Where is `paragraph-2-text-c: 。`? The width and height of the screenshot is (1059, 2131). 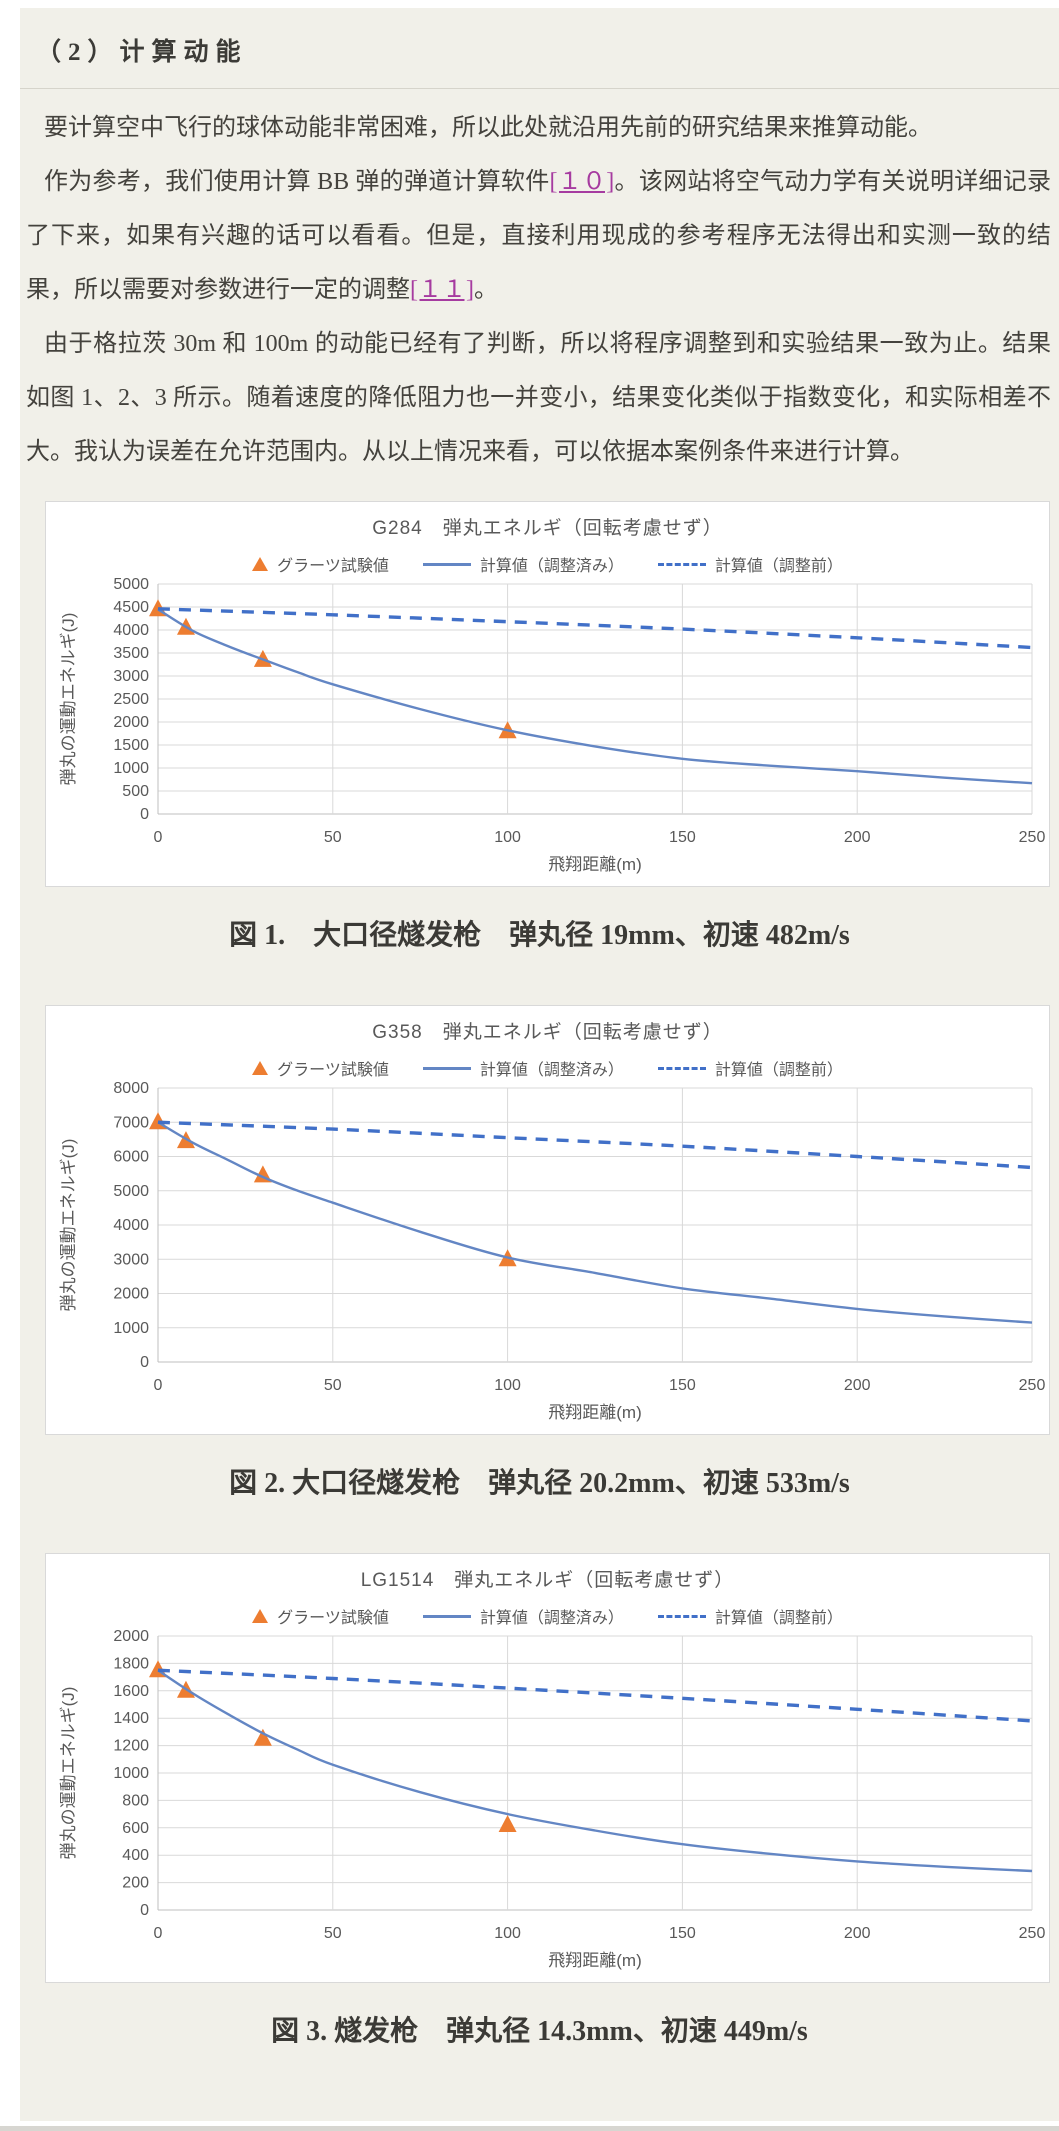 paragraph-2-text-c: 。 is located at coordinates (485, 290).